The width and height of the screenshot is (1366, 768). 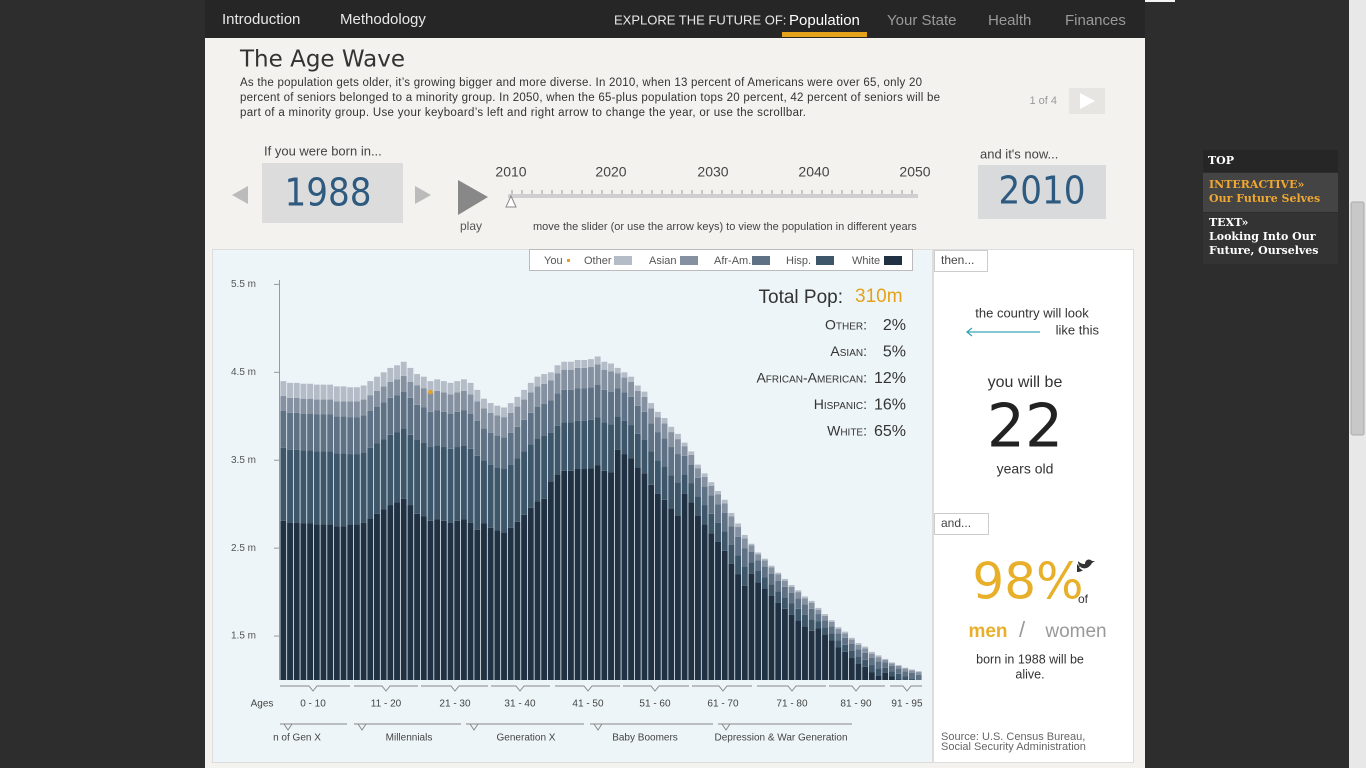 I want to click on sidebar-link: Looking Into Our, so click(x=1262, y=236).